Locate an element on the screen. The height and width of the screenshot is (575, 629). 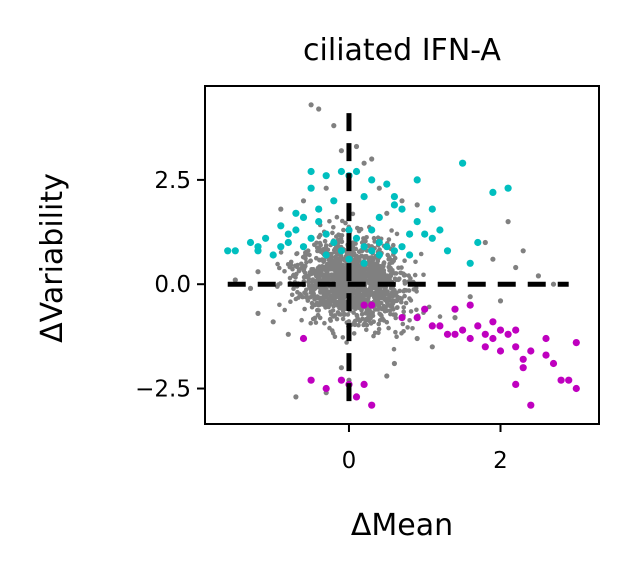
x-tick-label: 2 is located at coordinates (500, 461).